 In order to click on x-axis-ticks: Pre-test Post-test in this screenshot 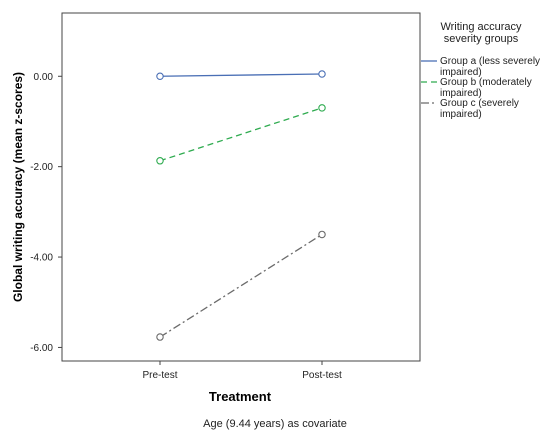, I will do `click(242, 371)`.